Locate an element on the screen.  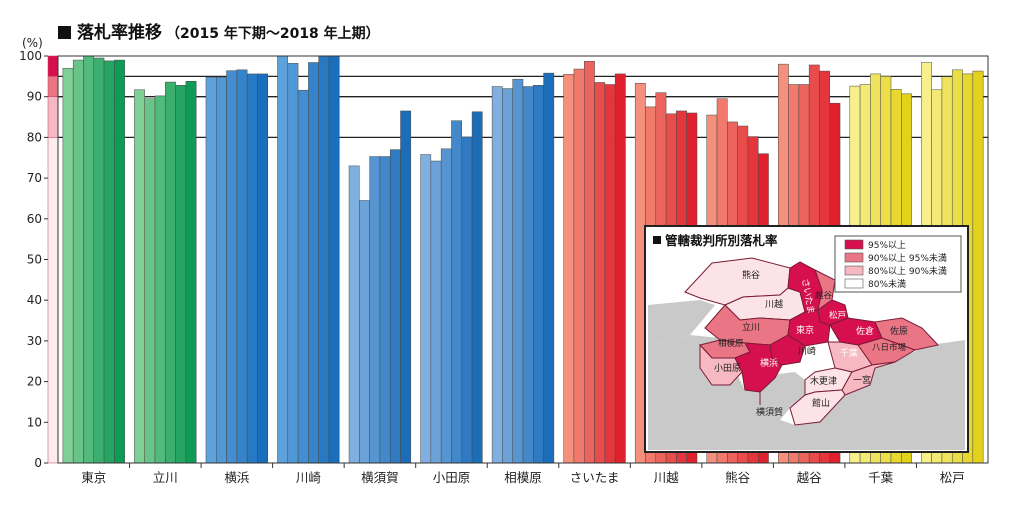
map-label-yokosuka: 横須賀 is located at coordinates (769, 412).